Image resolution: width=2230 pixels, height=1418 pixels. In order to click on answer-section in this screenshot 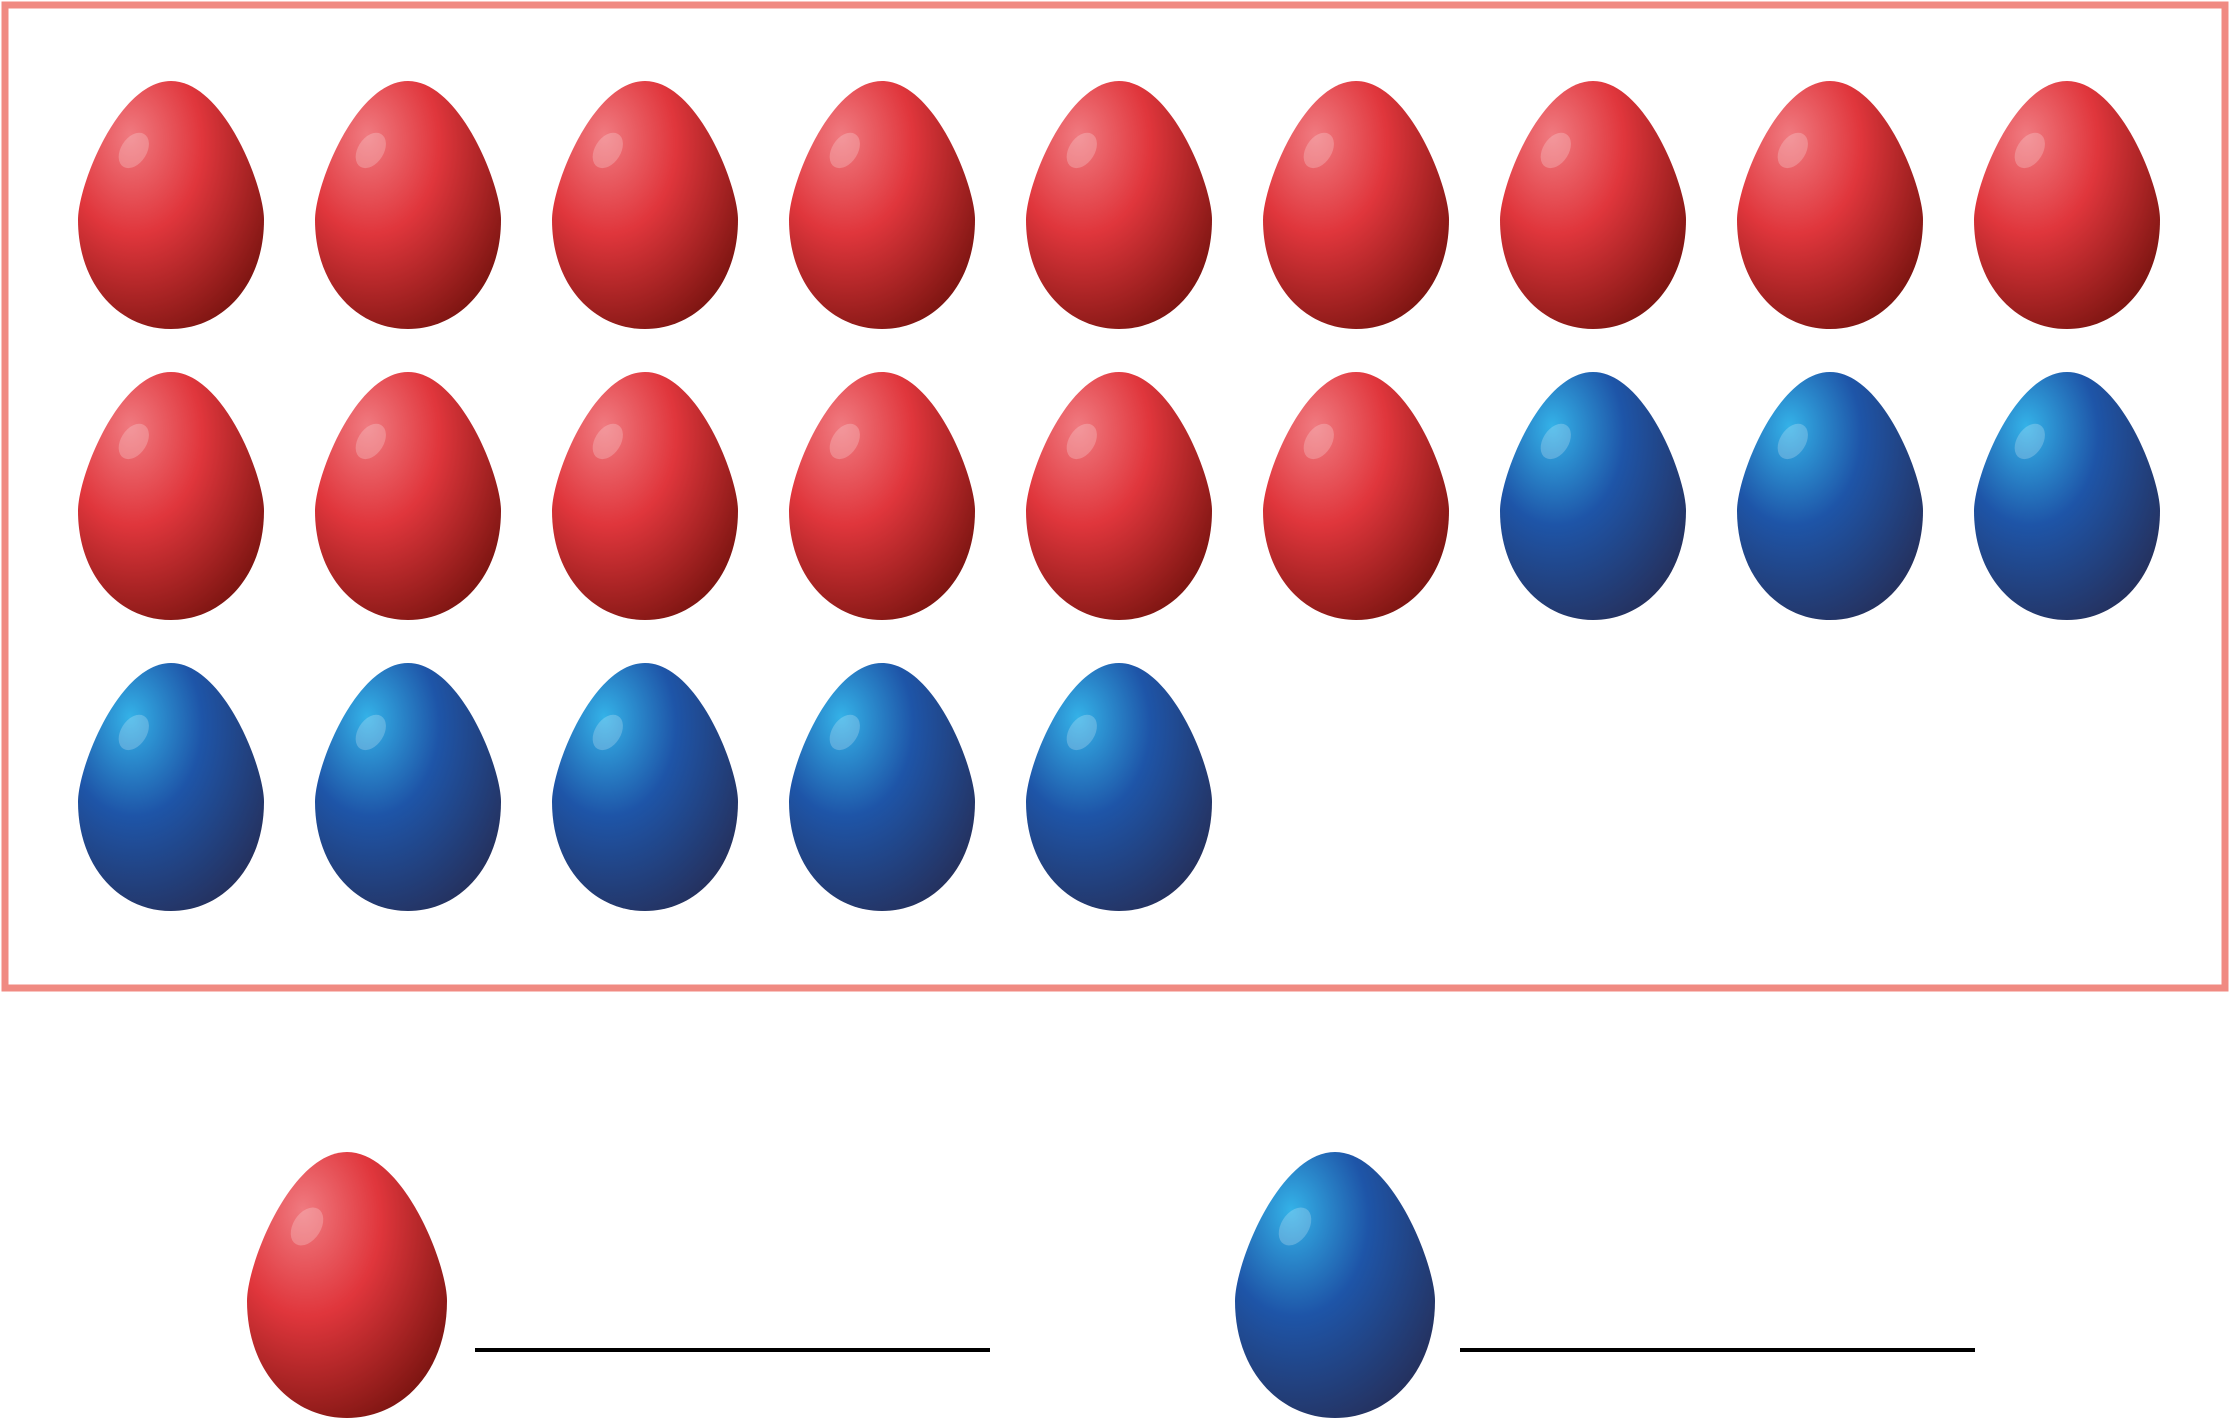, I will do `click(1111, 1285)`.